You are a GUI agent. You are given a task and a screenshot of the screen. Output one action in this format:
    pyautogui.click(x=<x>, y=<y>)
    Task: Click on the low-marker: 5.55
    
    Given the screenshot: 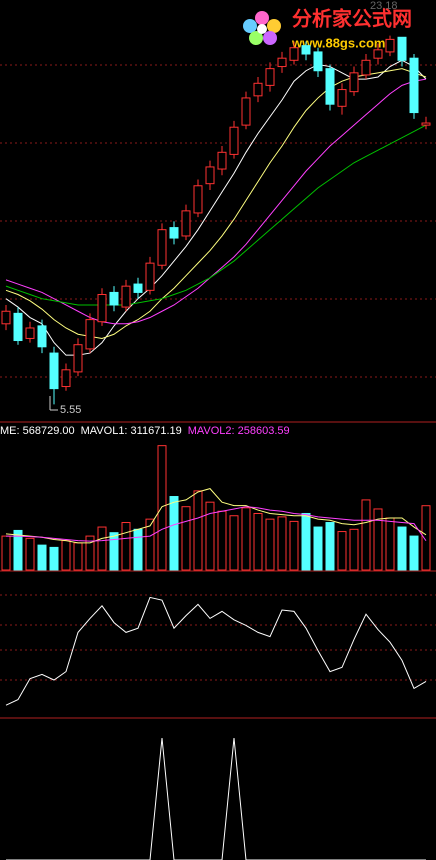 What is the action you would take?
    pyautogui.click(x=65, y=406)
    